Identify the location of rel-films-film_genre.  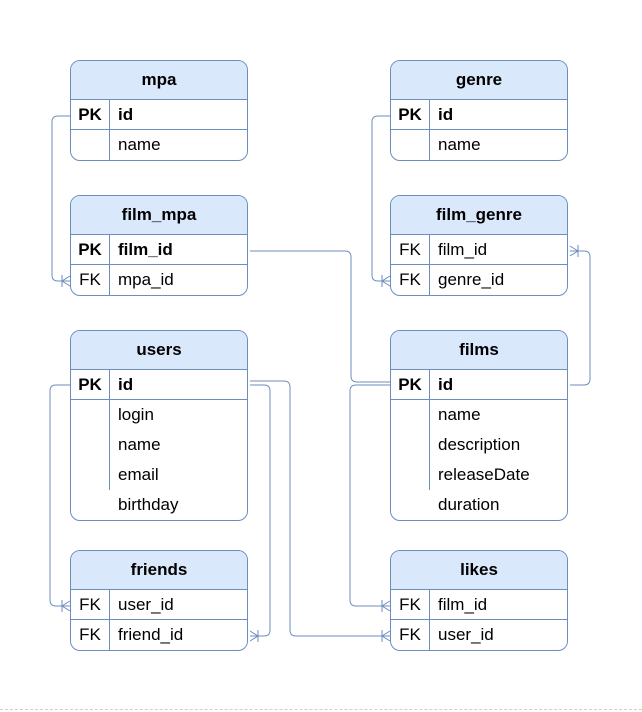
(580, 318).